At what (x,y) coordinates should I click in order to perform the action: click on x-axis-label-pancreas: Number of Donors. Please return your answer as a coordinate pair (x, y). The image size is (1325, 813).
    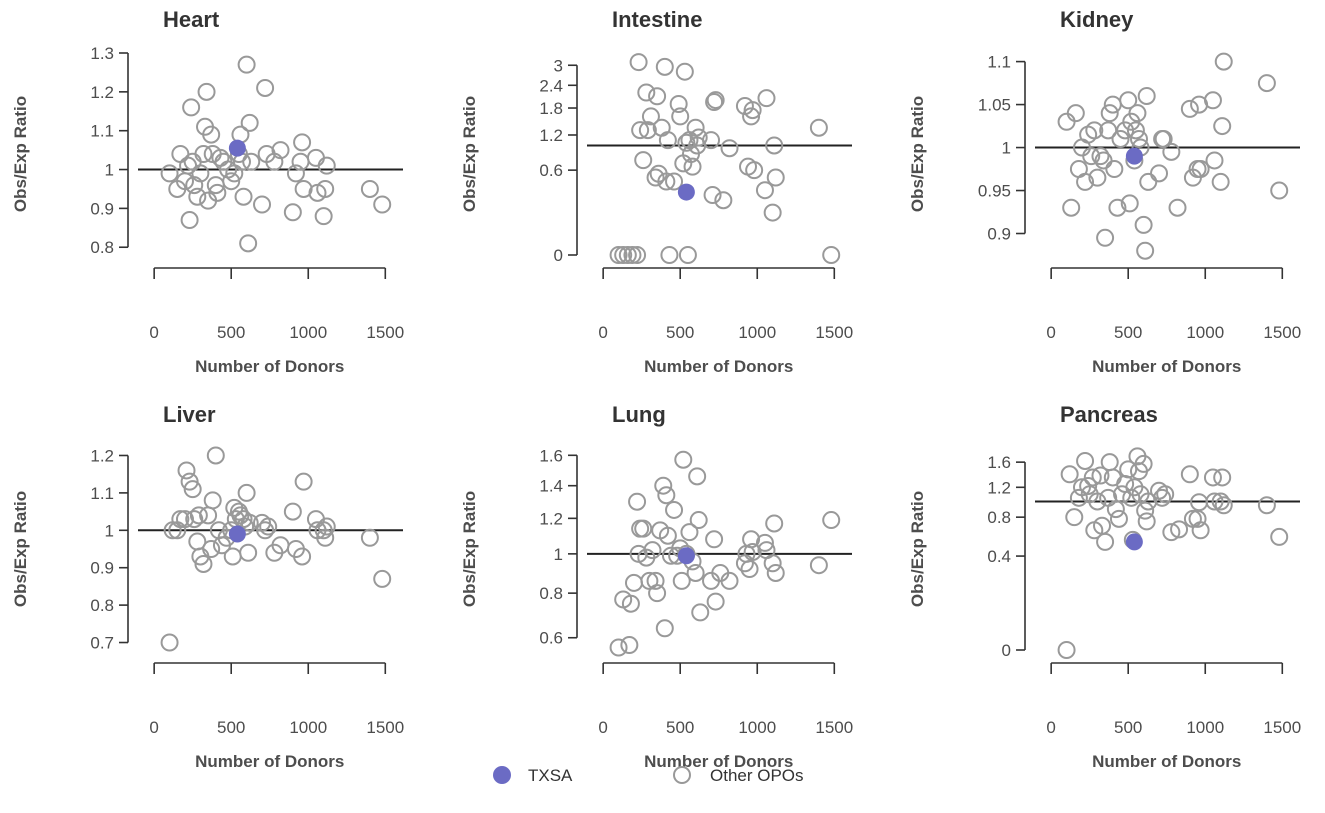
    Looking at the image, I should click on (1166, 761).